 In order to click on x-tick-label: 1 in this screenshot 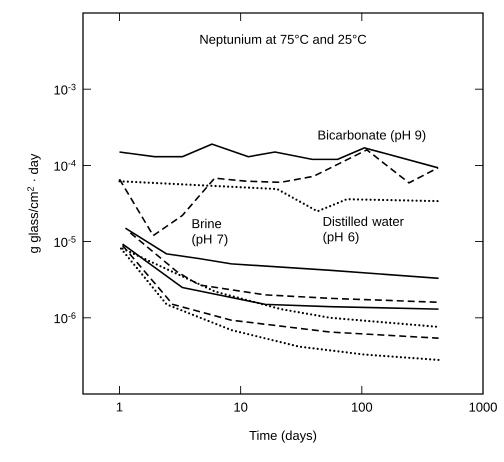, I will do `click(119, 407)`.